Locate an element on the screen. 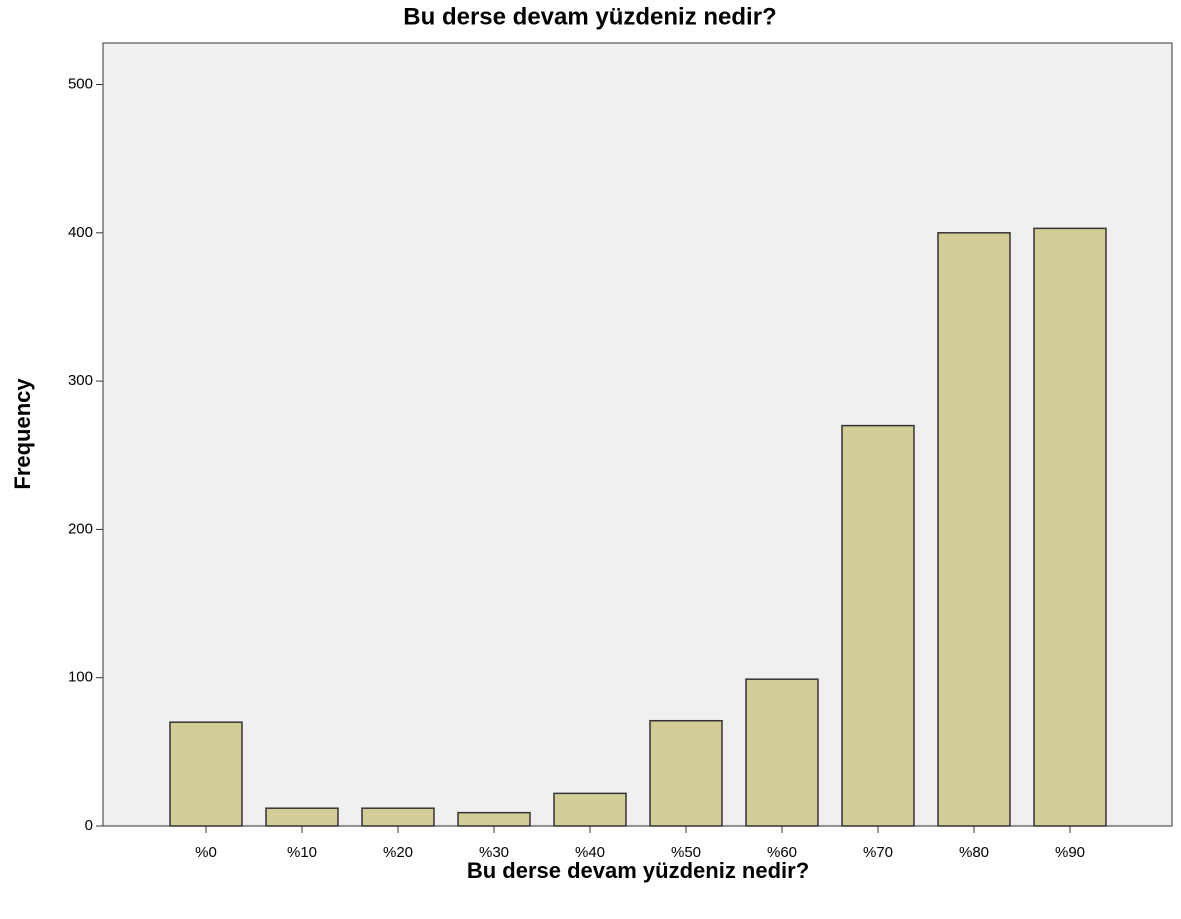 The image size is (1181, 919). x-tick-label: %50 is located at coordinates (686, 852).